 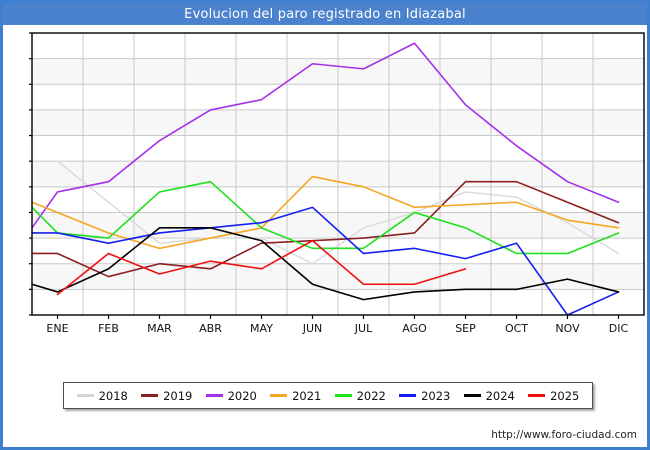 What do you see at coordinates (564, 435) in the screenshot?
I see `source-url: http://www.foro-ciudad.com` at bounding box center [564, 435].